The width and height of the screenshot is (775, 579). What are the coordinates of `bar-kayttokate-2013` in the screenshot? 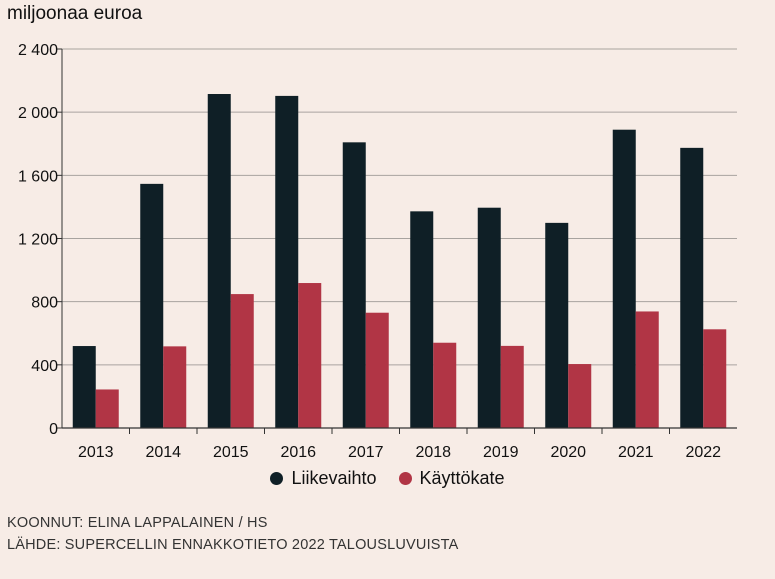 It's located at (107, 408).